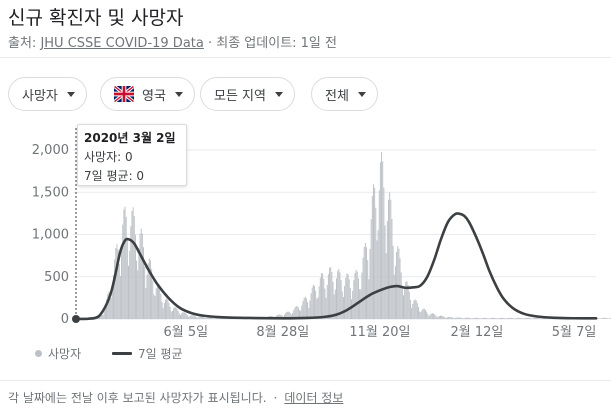 This screenshot has height=409, width=611. I want to click on x-tick-label: 11월 20일, so click(379, 332).